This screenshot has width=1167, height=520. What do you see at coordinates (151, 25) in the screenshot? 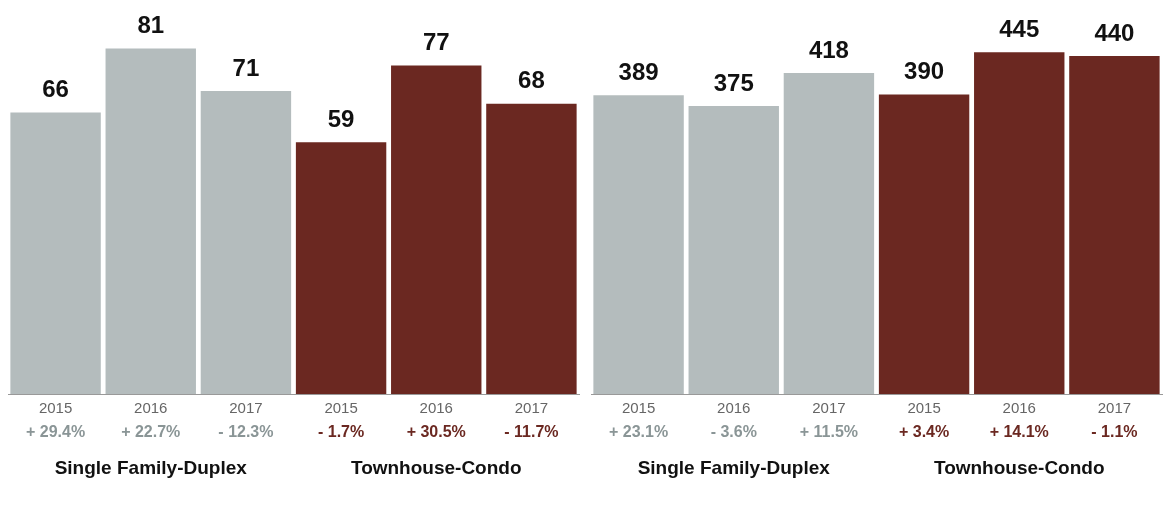
I see `data-label: 81` at bounding box center [151, 25].